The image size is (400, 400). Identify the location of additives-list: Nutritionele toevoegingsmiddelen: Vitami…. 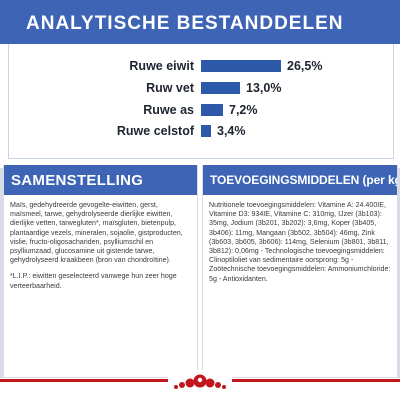
(300, 242).